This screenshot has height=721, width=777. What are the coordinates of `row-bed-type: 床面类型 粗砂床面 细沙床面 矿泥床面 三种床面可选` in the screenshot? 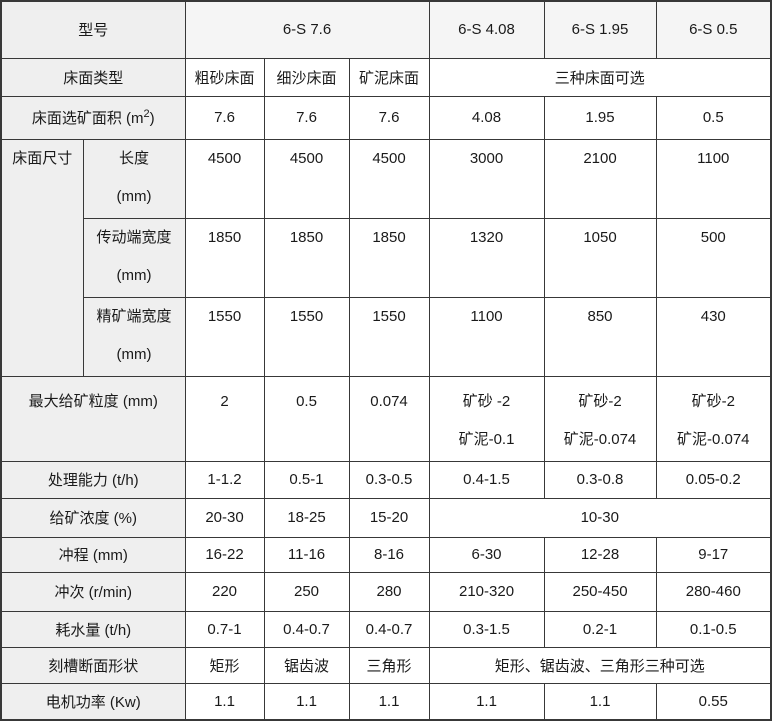 It's located at (386, 77).